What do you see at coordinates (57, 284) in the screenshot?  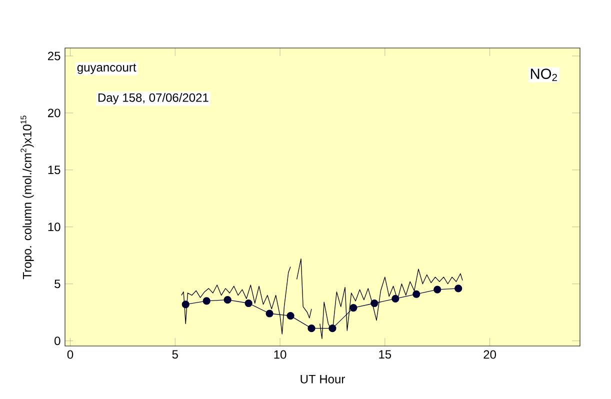 I see `y-tick-label: 5` at bounding box center [57, 284].